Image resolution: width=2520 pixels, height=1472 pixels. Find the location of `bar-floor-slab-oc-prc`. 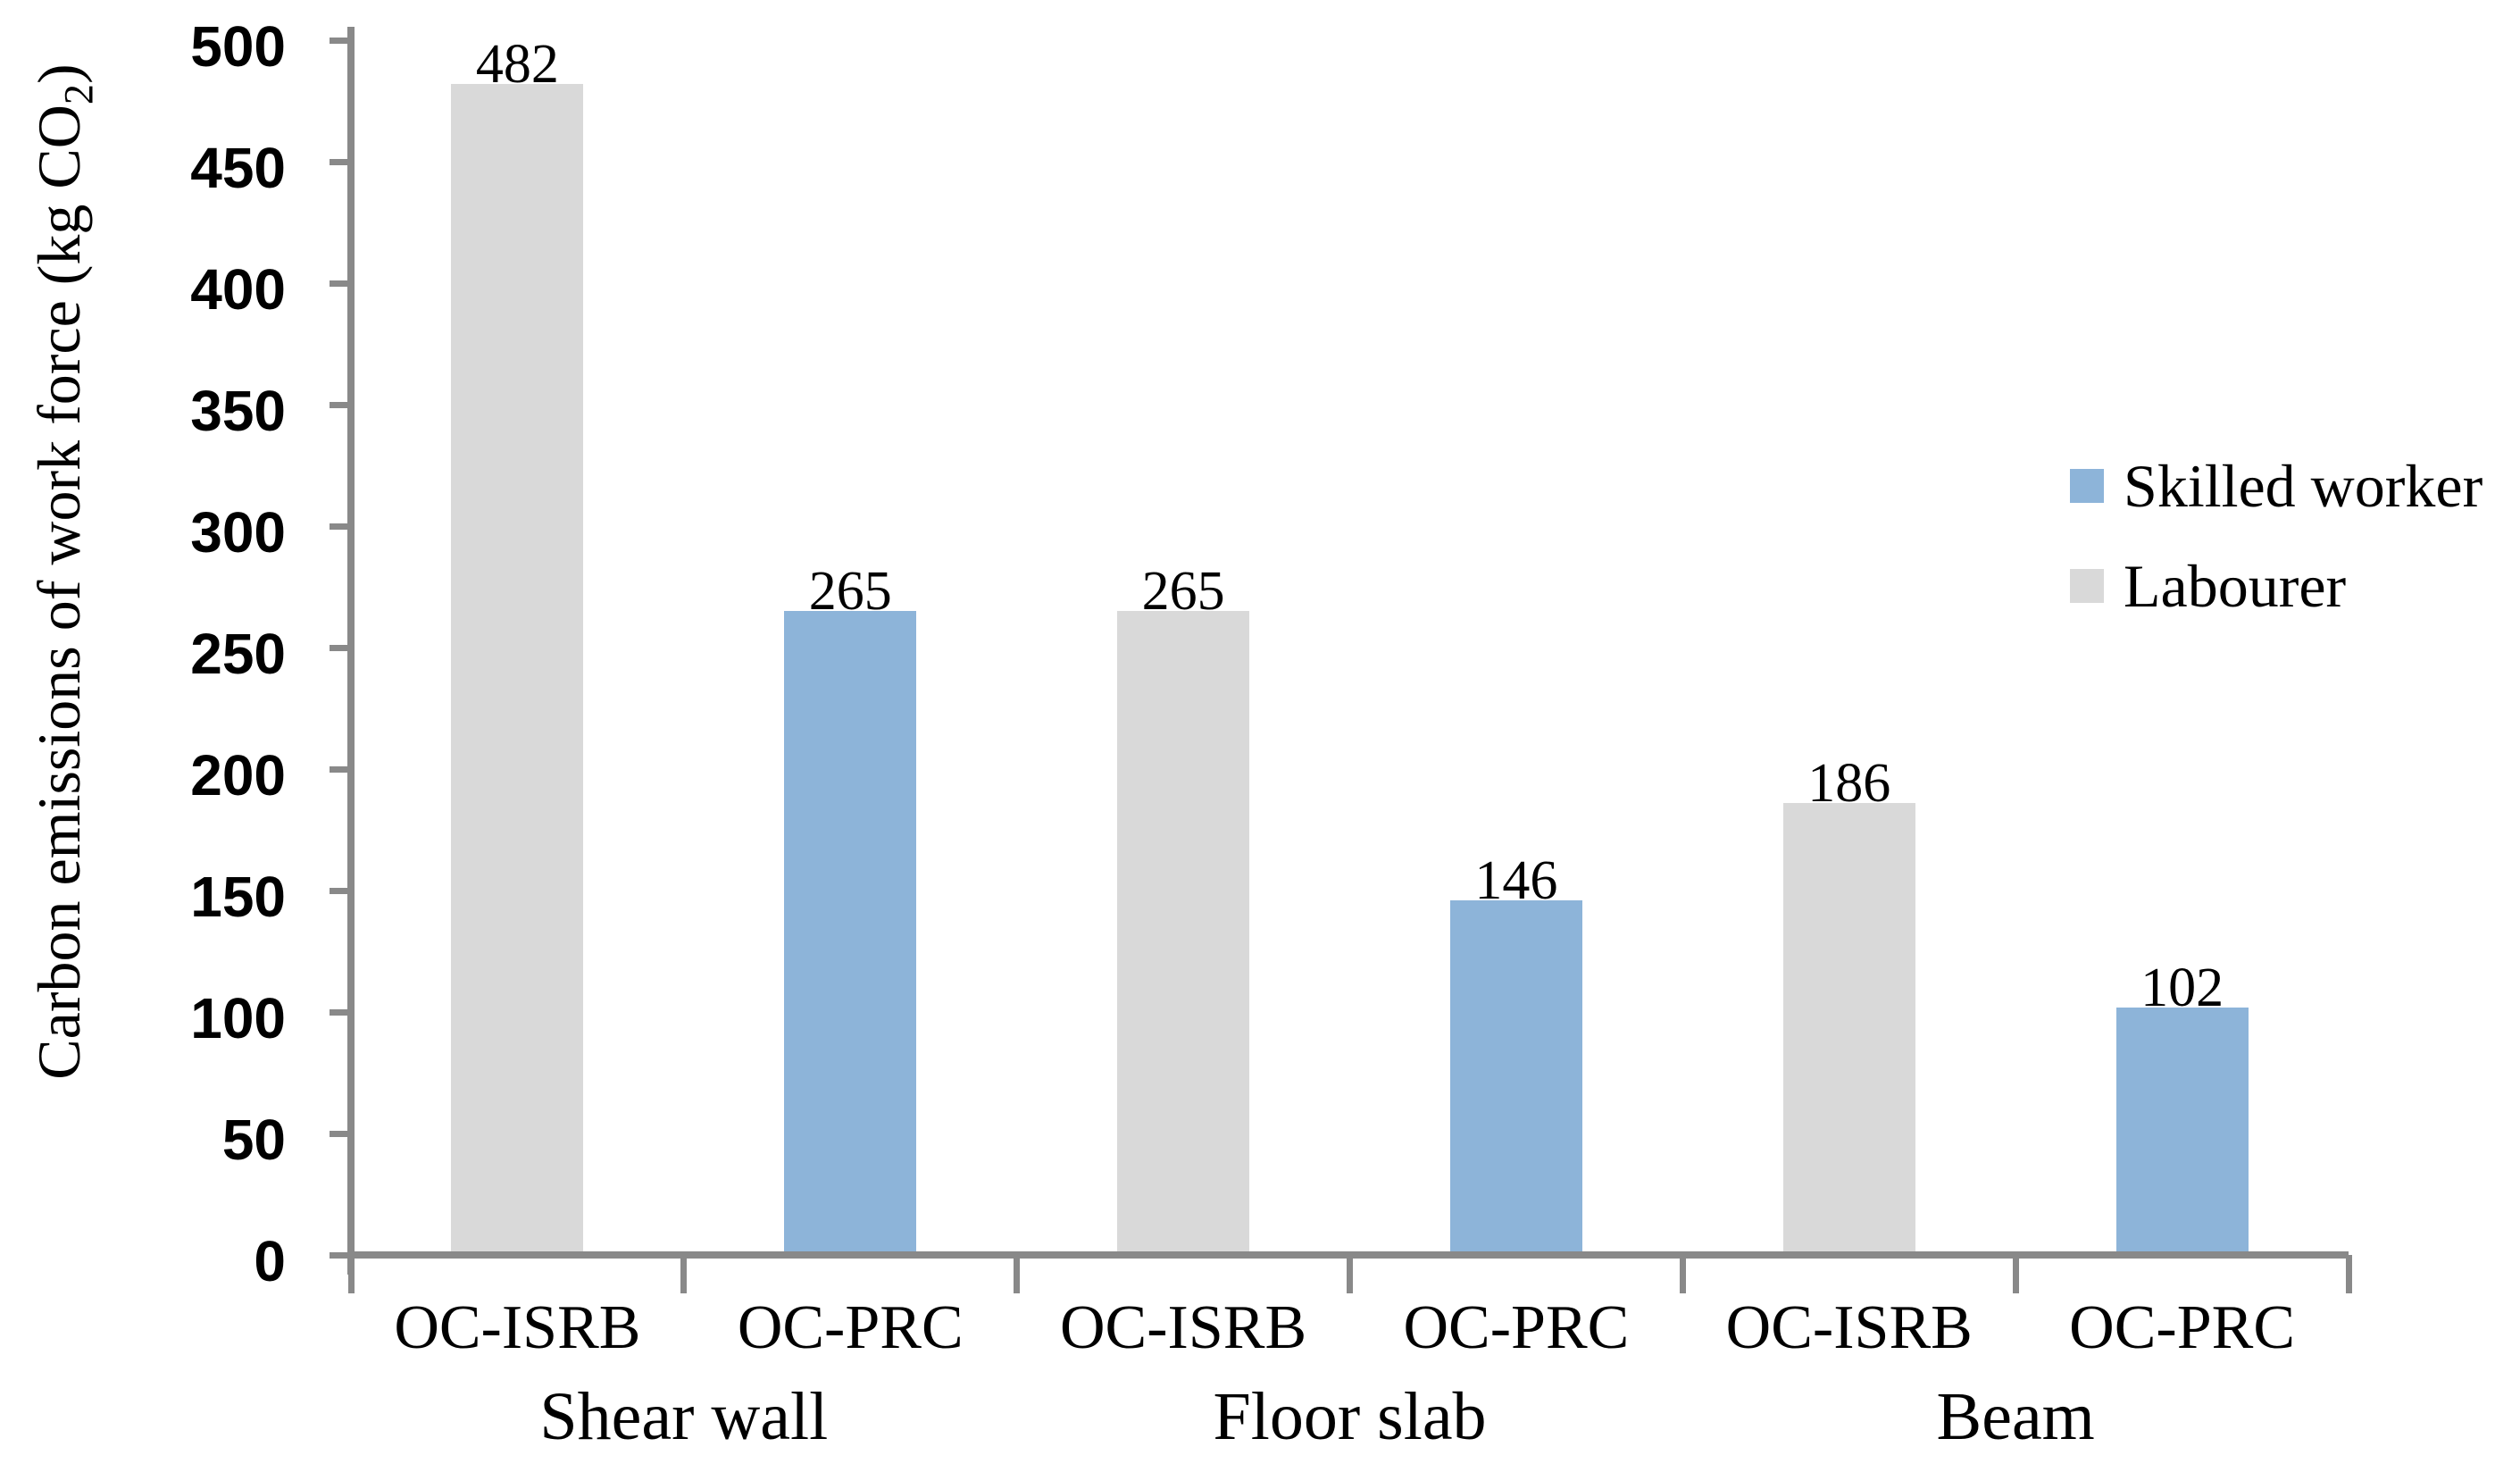

bar-floor-slab-oc-prc is located at coordinates (1516, 1075).